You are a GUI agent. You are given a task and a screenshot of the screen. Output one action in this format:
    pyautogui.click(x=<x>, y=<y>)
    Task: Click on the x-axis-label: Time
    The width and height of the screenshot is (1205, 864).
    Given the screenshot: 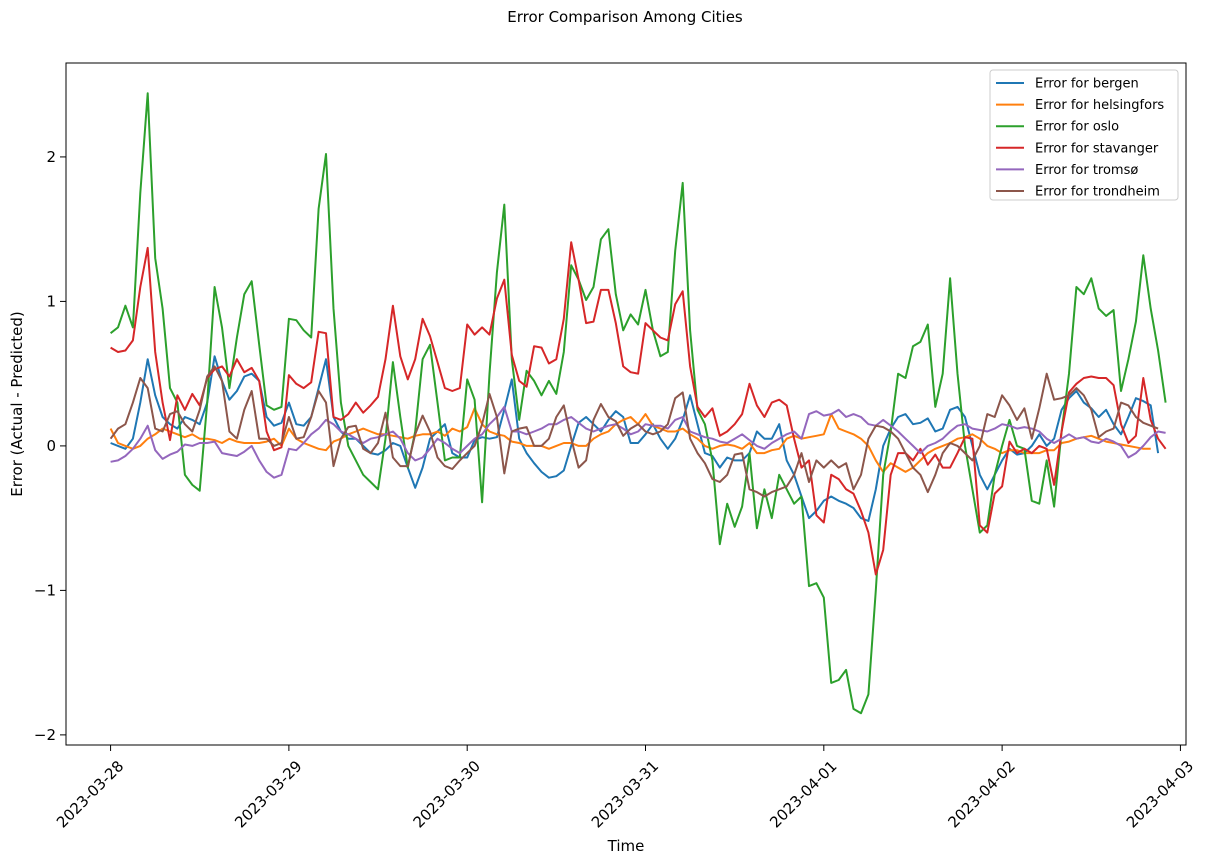 What is the action you would take?
    pyautogui.click(x=626, y=846)
    